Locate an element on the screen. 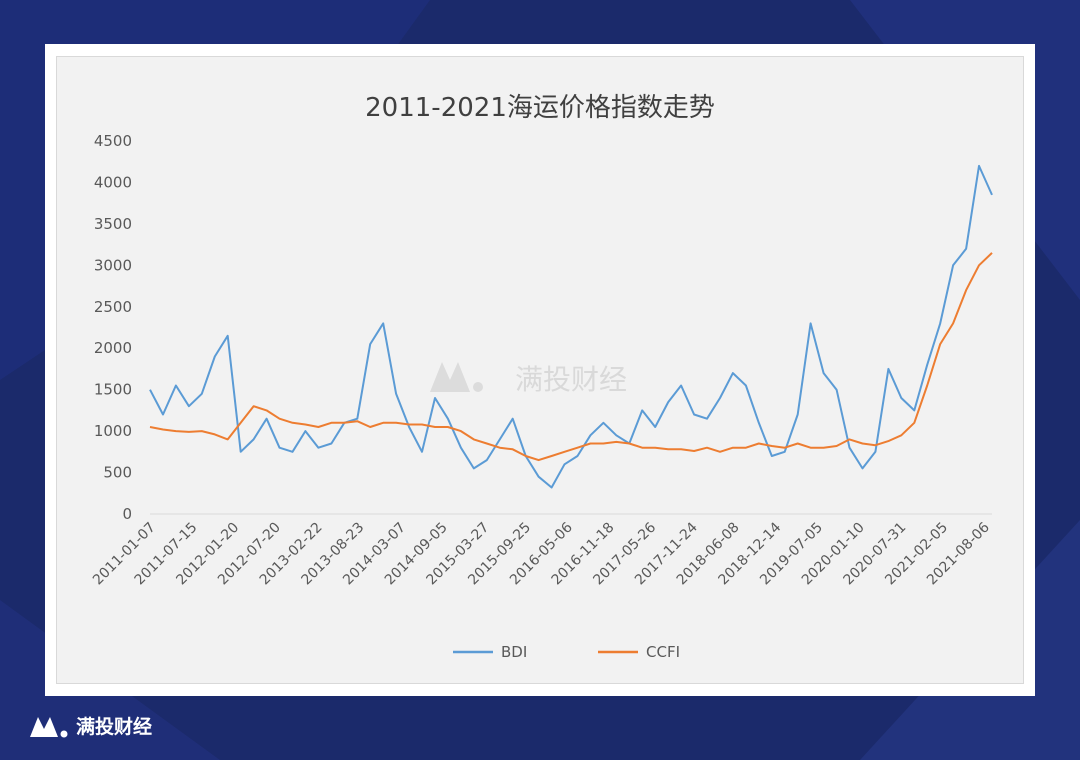 This screenshot has width=1080, height=760. watermark-logo-icon is located at coordinates (450, 377).